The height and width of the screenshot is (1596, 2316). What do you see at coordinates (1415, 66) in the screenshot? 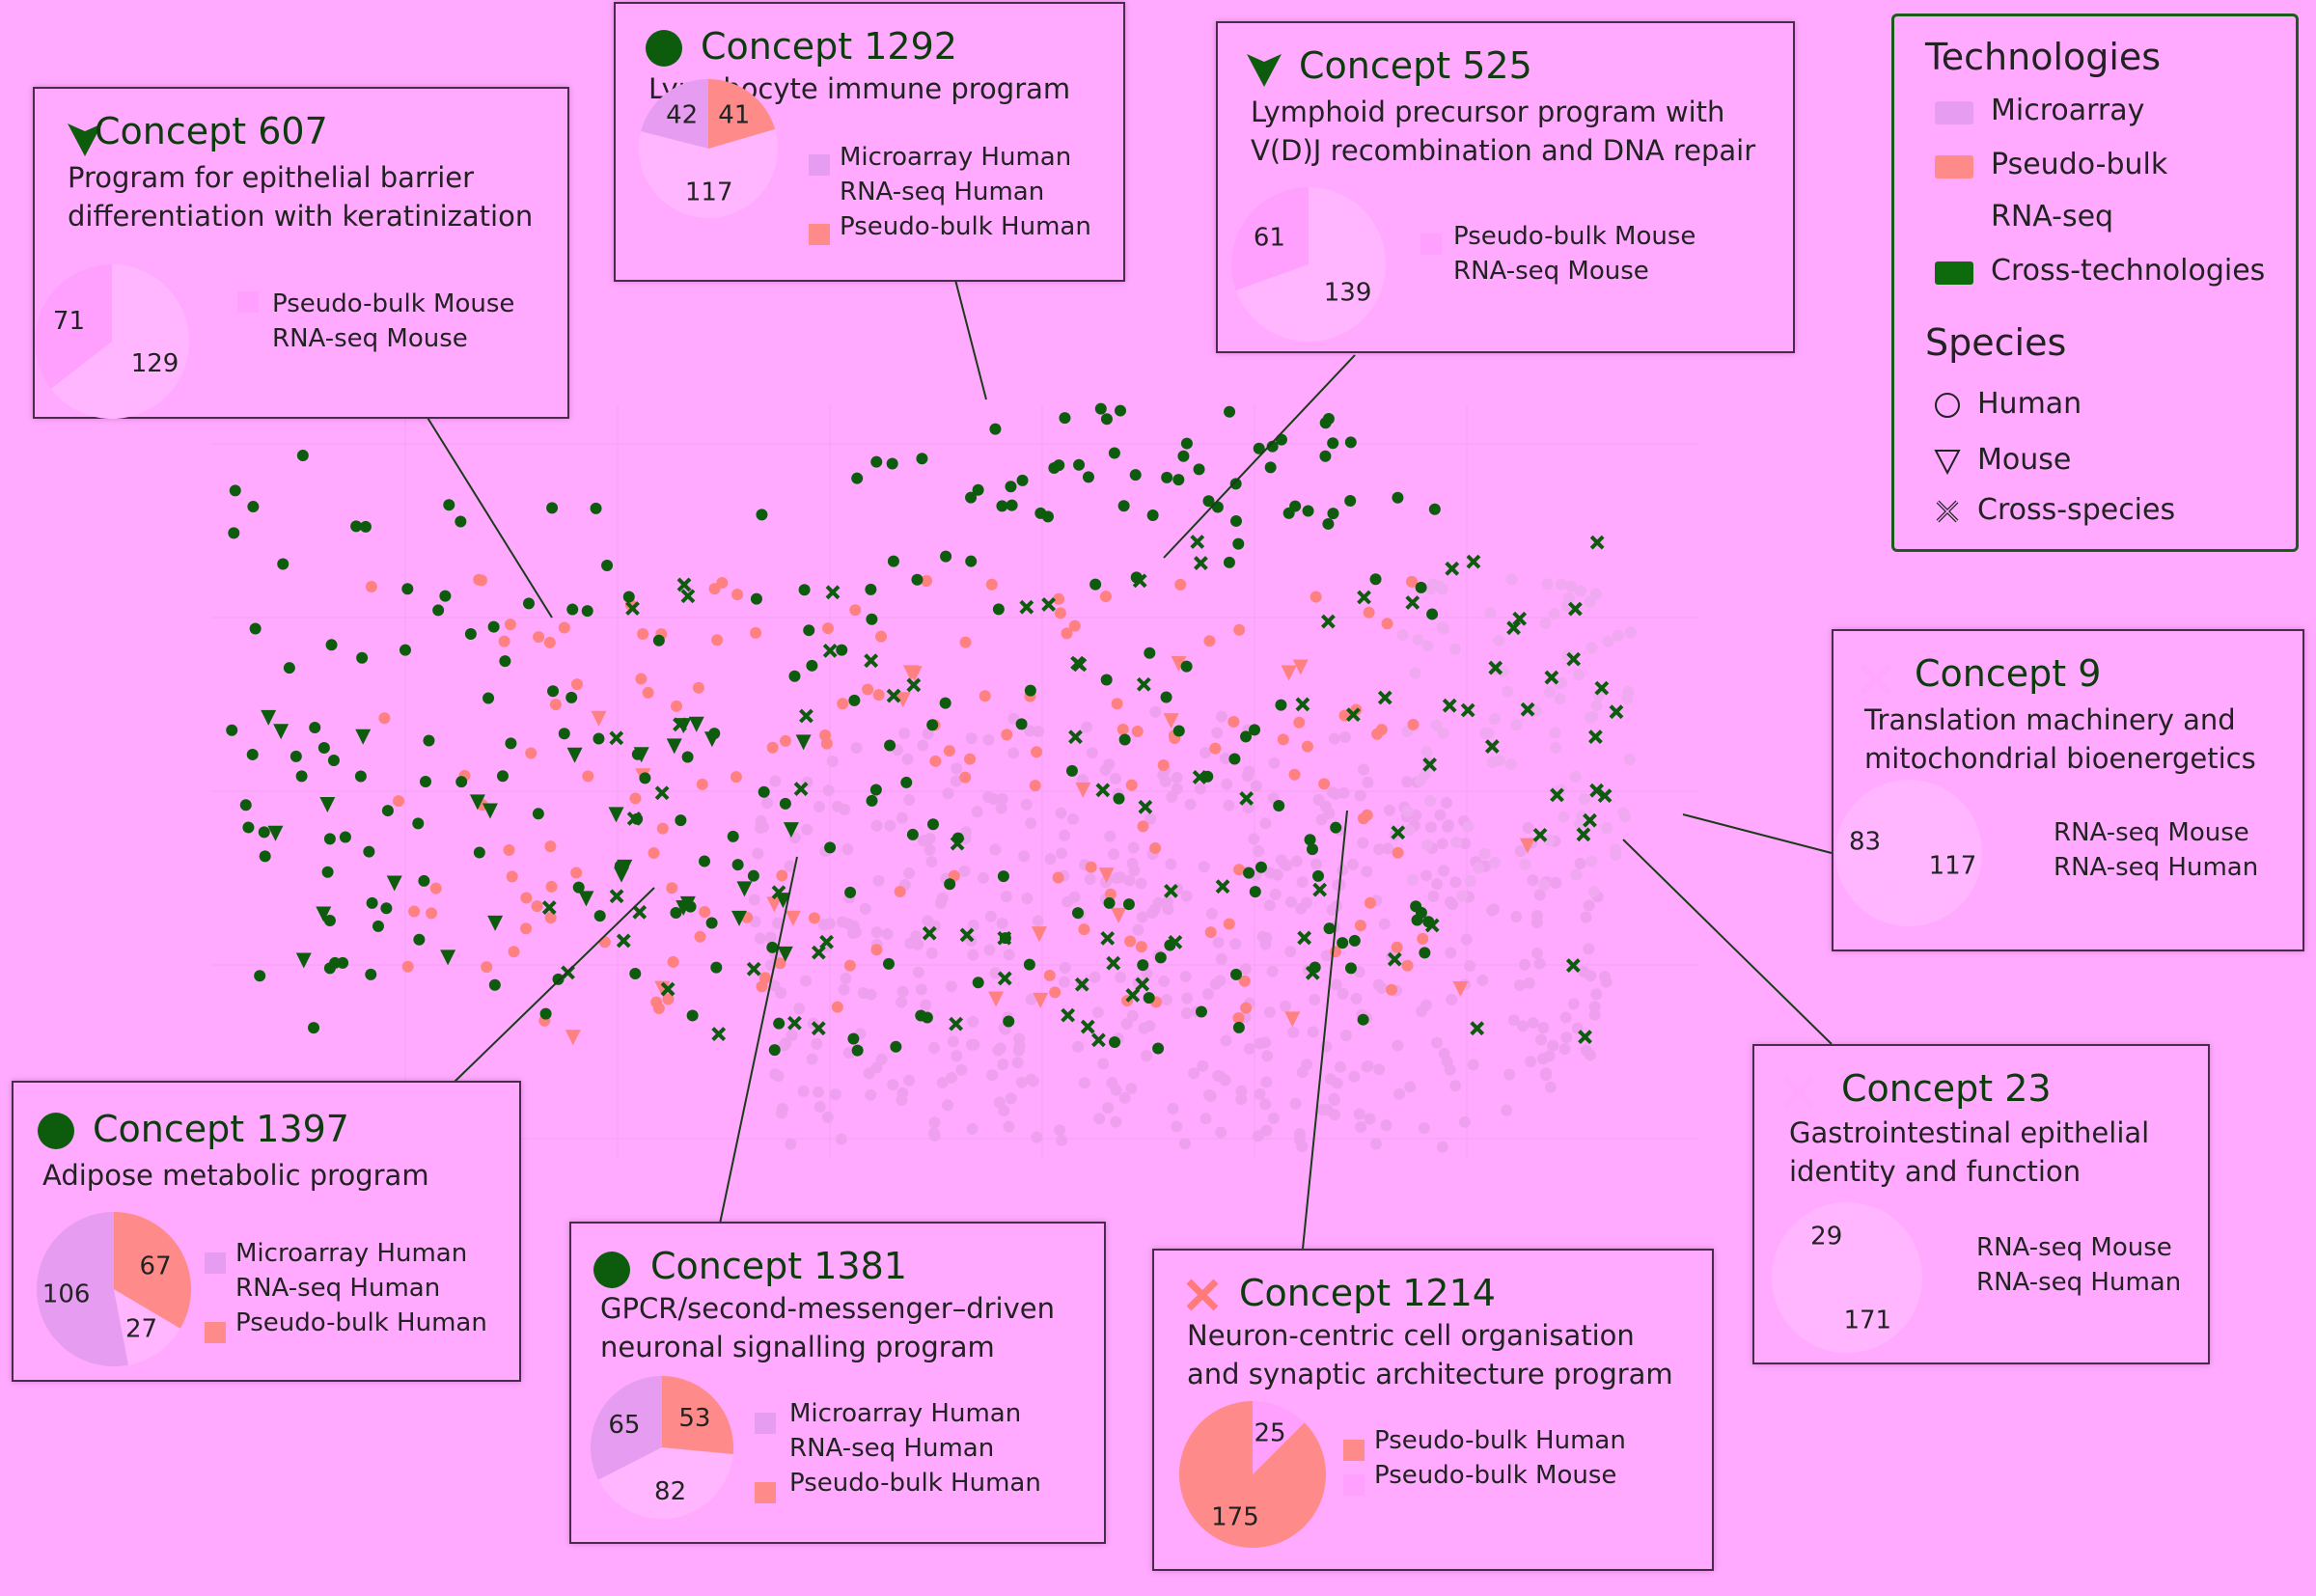
I see `concept-title: Concept 525` at bounding box center [1415, 66].